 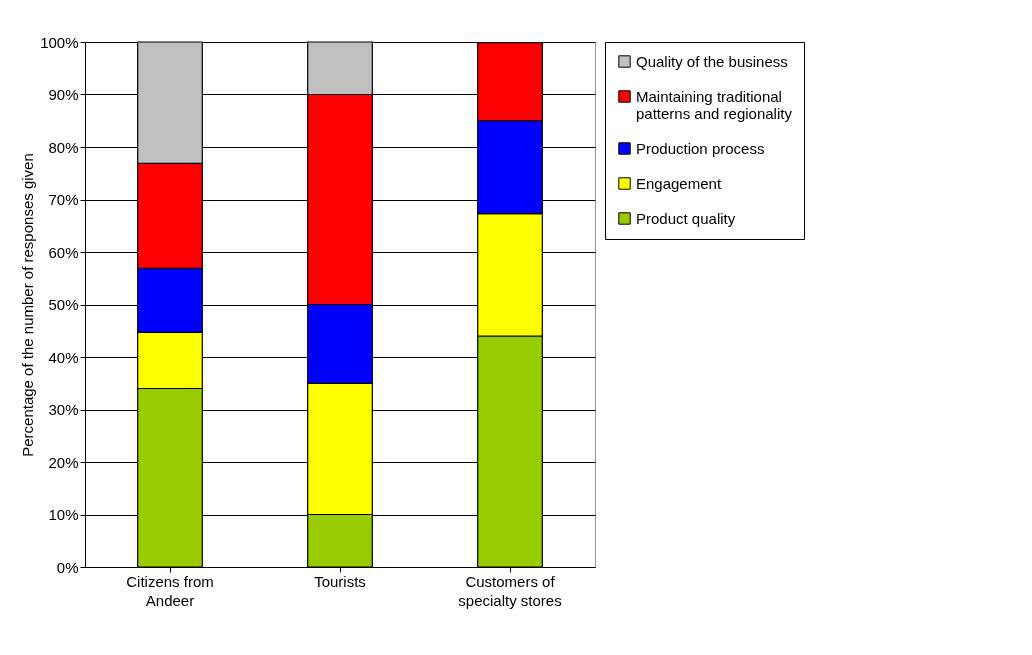 I want to click on y-tick-label: 90%, so click(x=63, y=94).